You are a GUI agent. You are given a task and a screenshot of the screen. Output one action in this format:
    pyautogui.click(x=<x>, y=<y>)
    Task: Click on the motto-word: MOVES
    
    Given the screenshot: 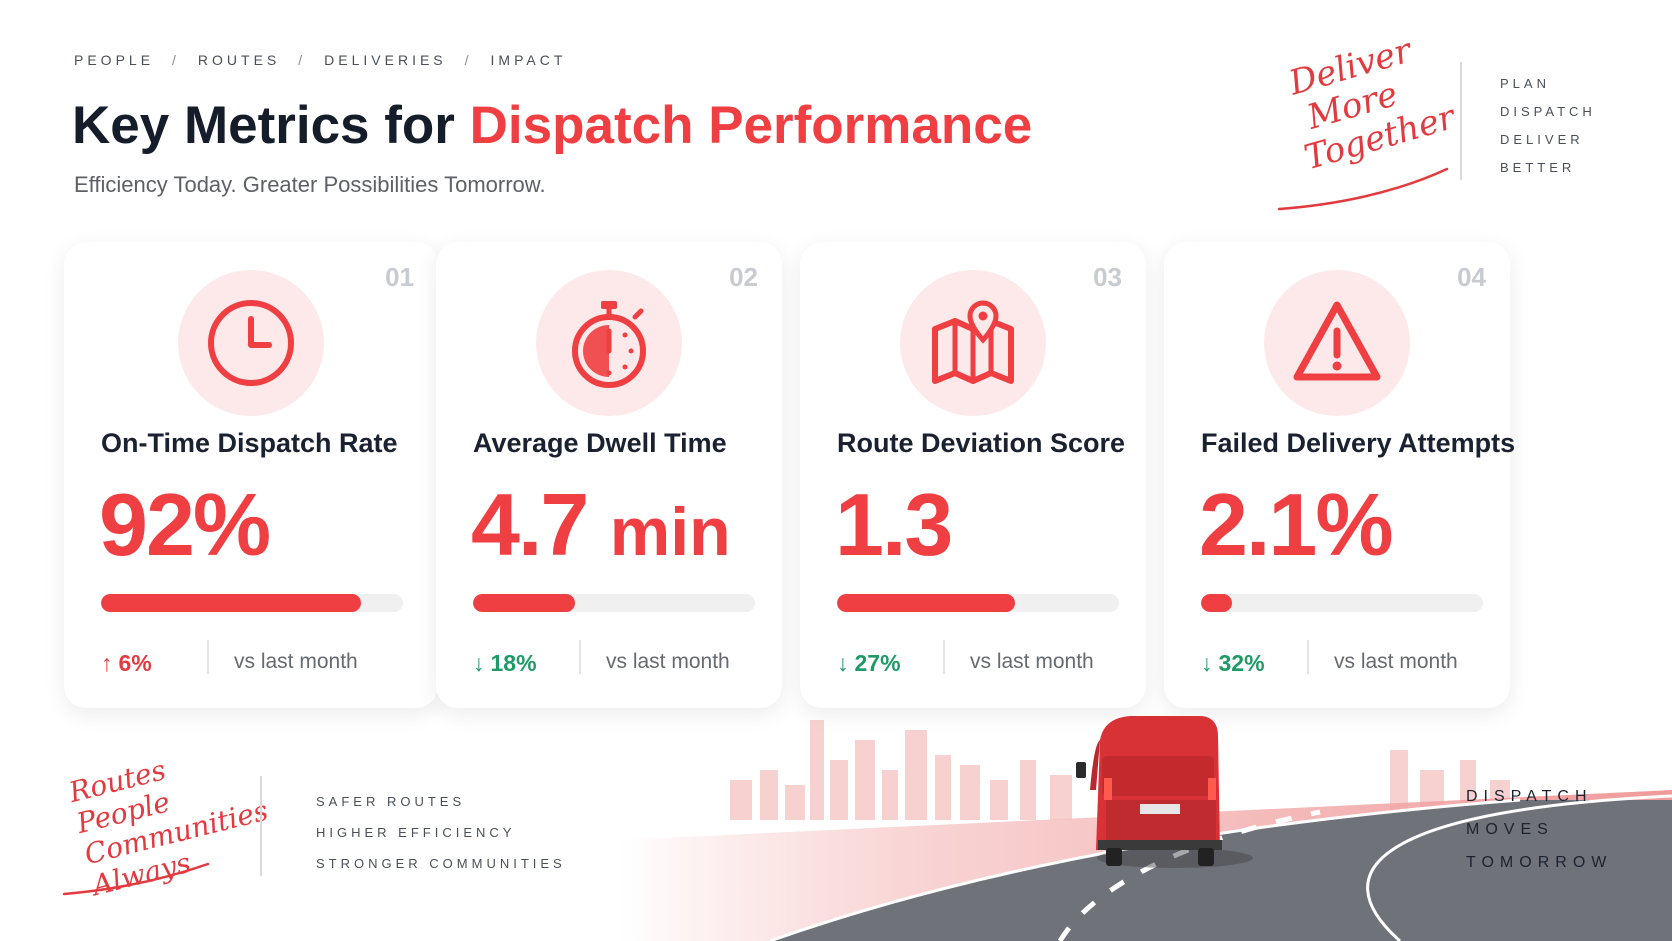 What is the action you would take?
    pyautogui.click(x=1510, y=829)
    